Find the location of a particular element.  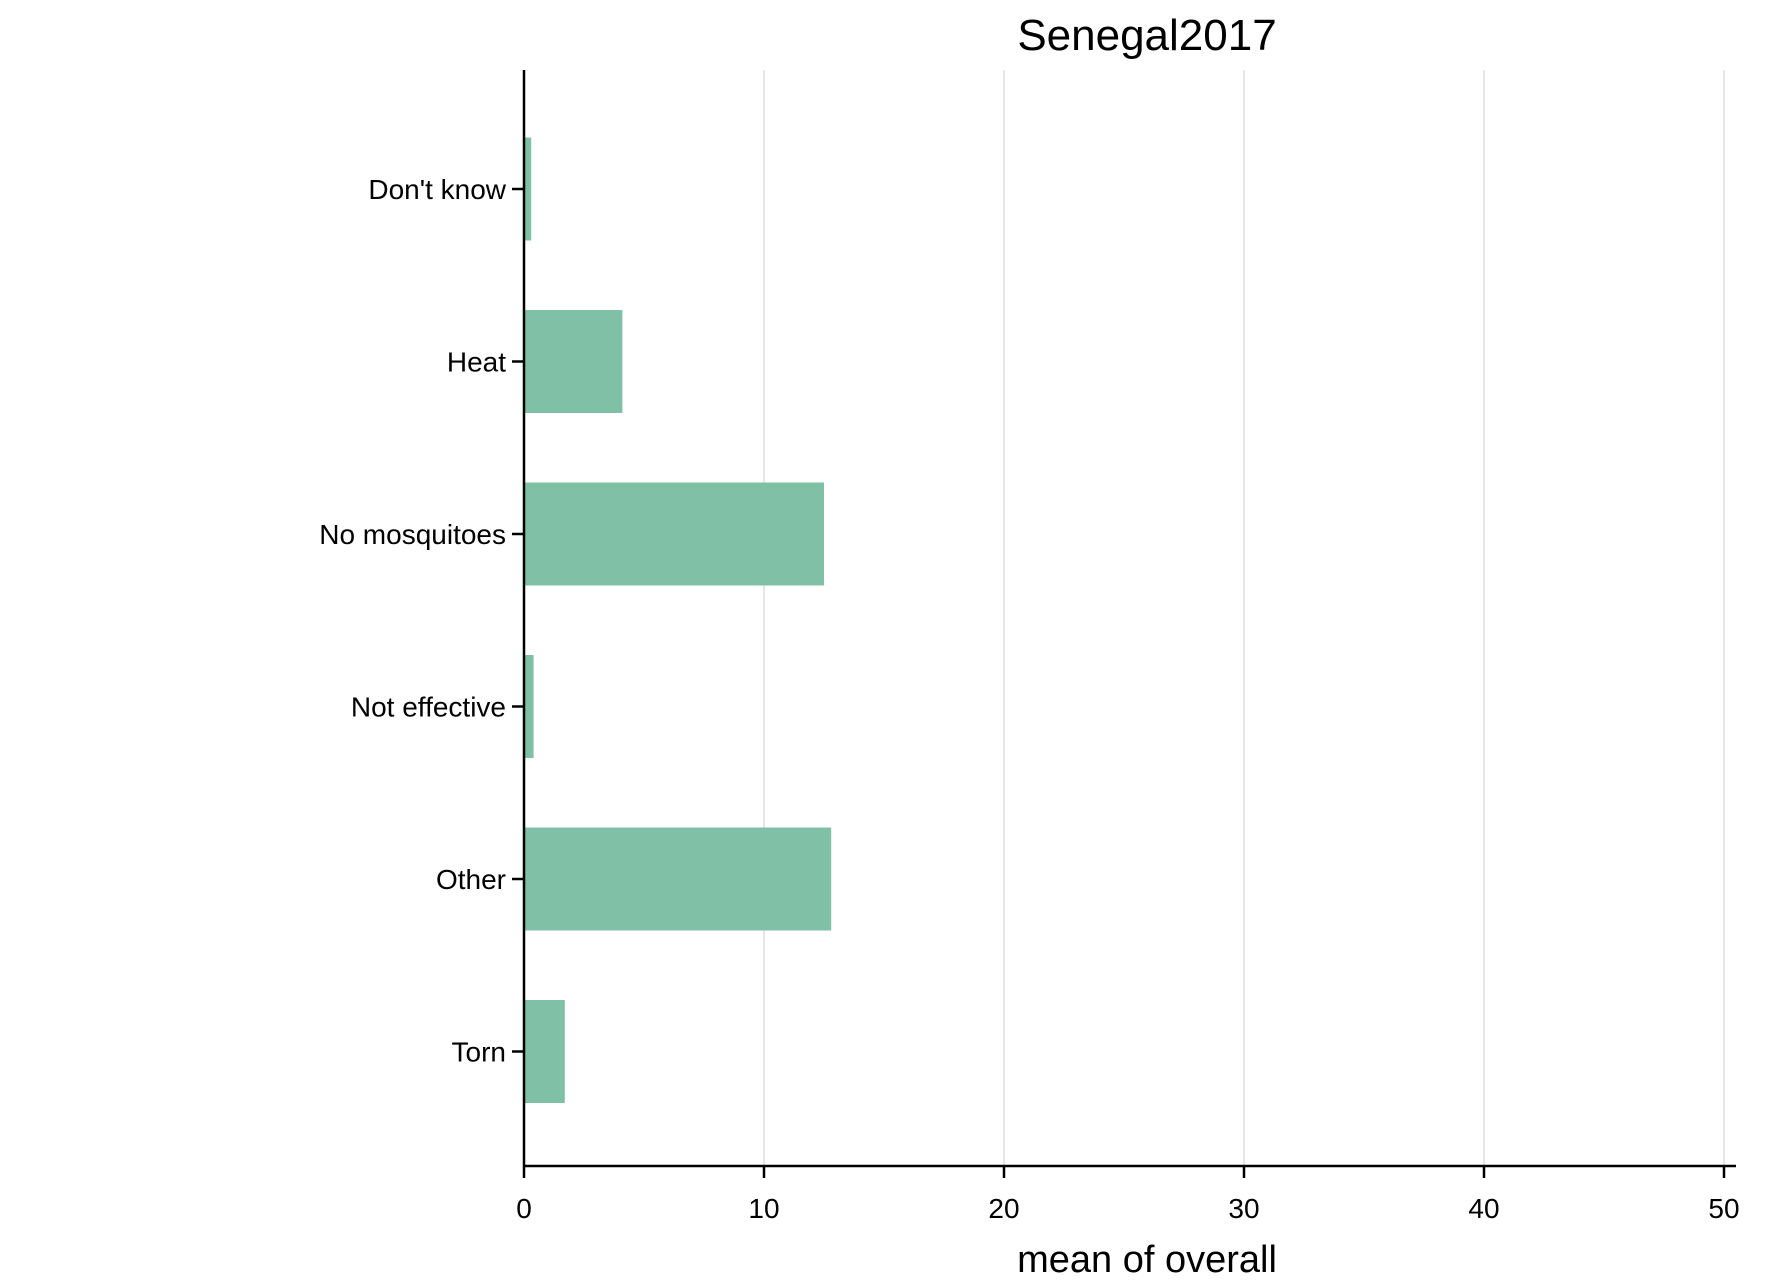

chart-title: Senegal2017 is located at coordinates (1146, 35).